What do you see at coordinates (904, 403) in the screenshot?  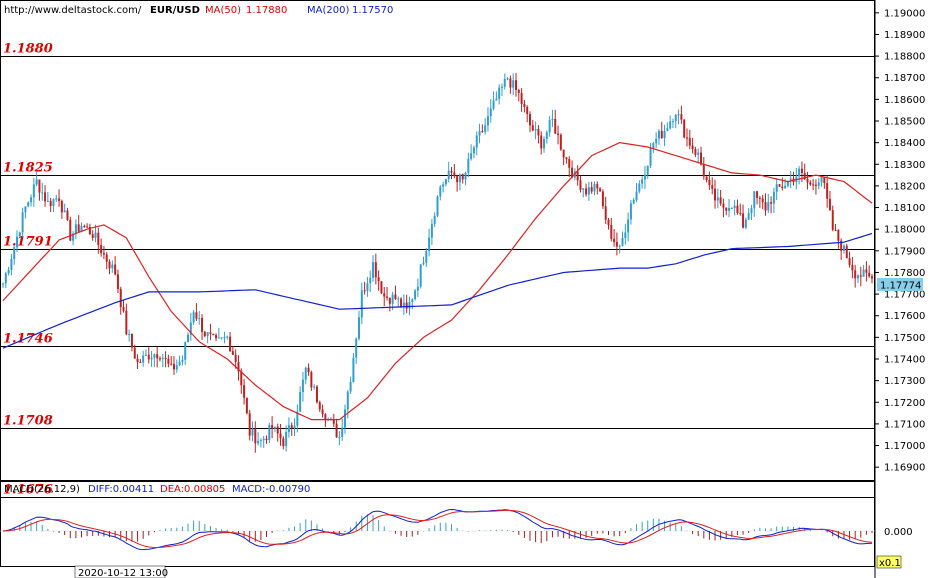 I see `price-tick-label: 1.17200` at bounding box center [904, 403].